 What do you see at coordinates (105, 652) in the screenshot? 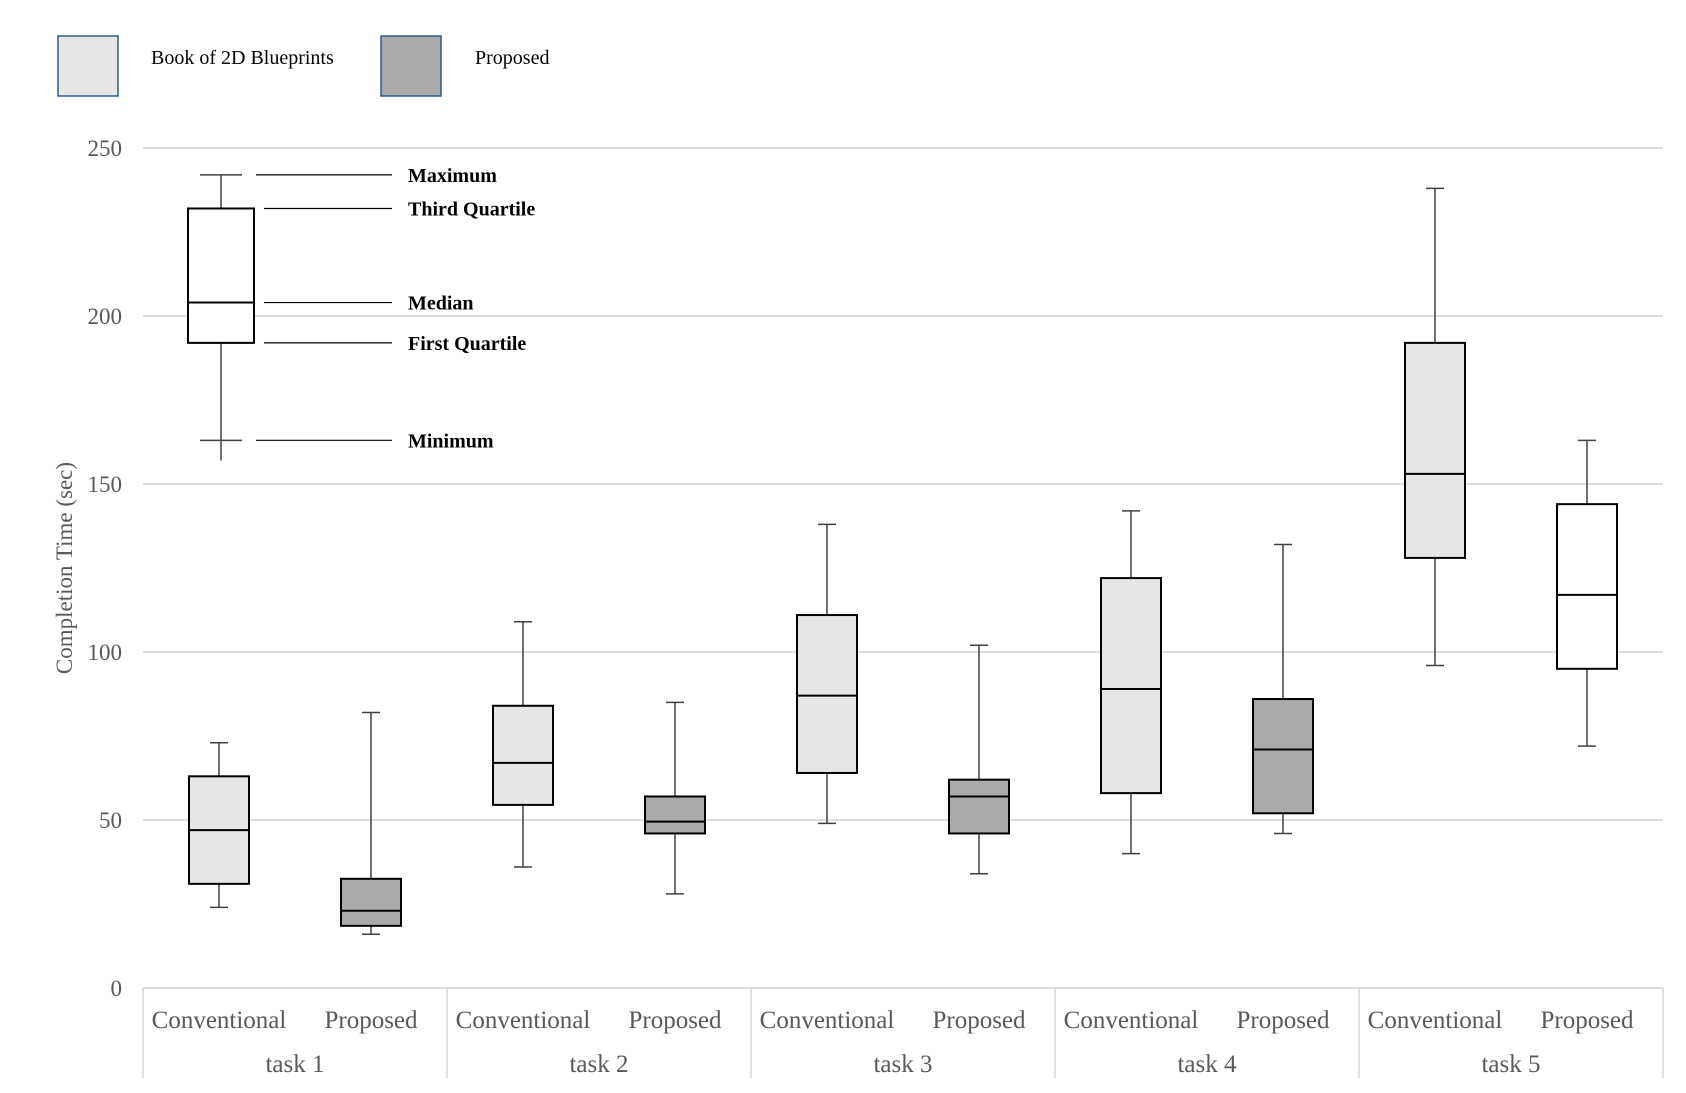
I see `y-tick-label: 100` at bounding box center [105, 652].